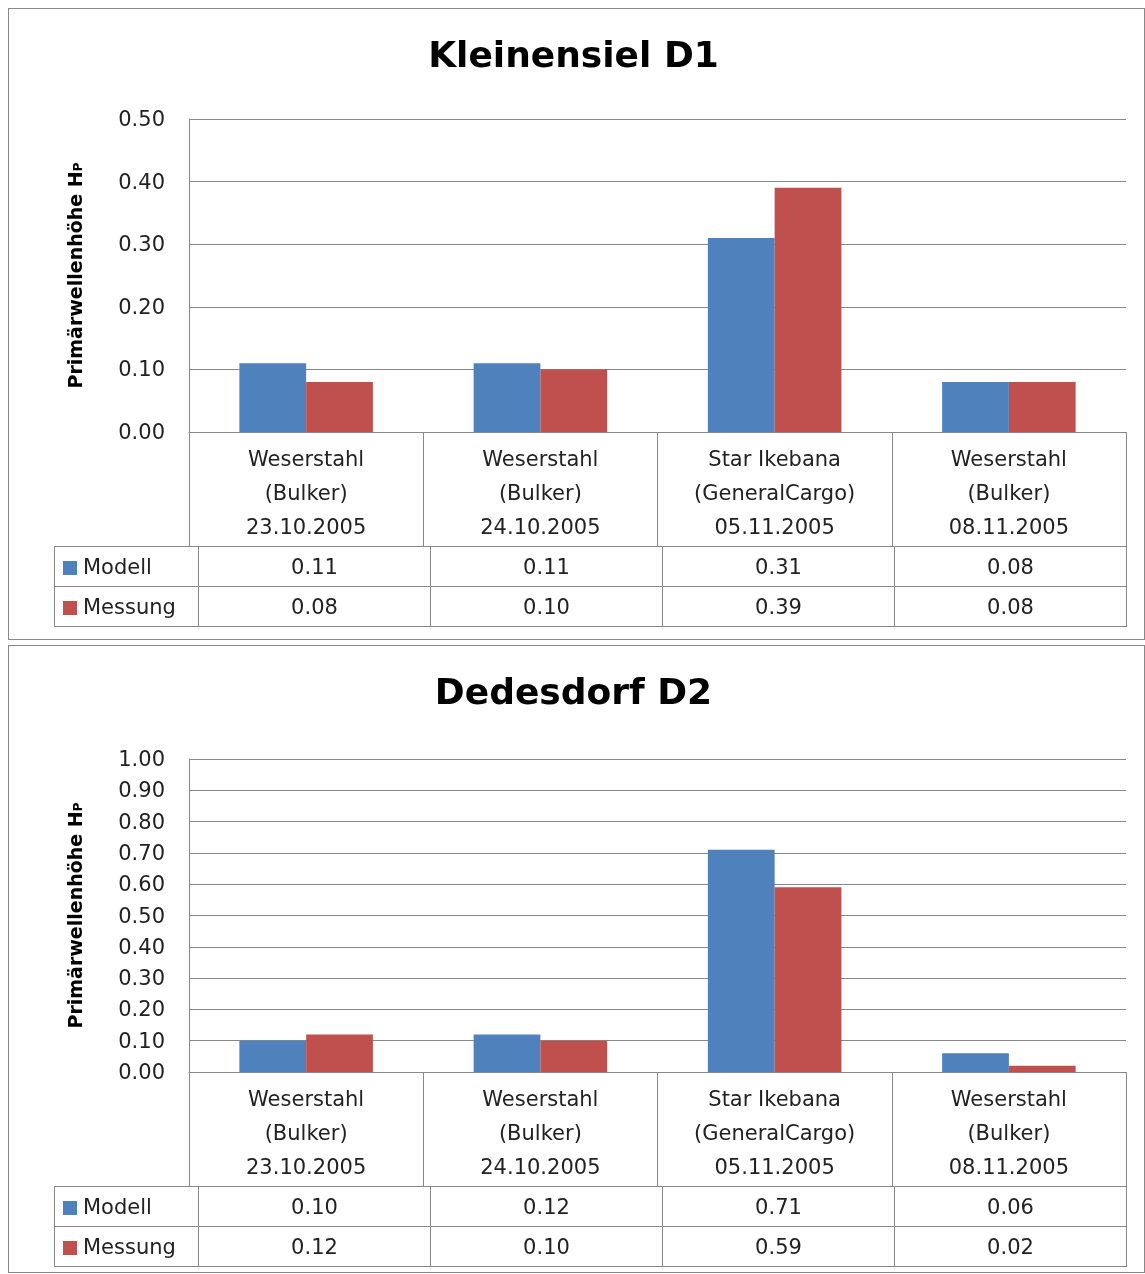 The width and height of the screenshot is (1145, 1274). I want to click on y-tick-label: 0.70, so click(141, 852).